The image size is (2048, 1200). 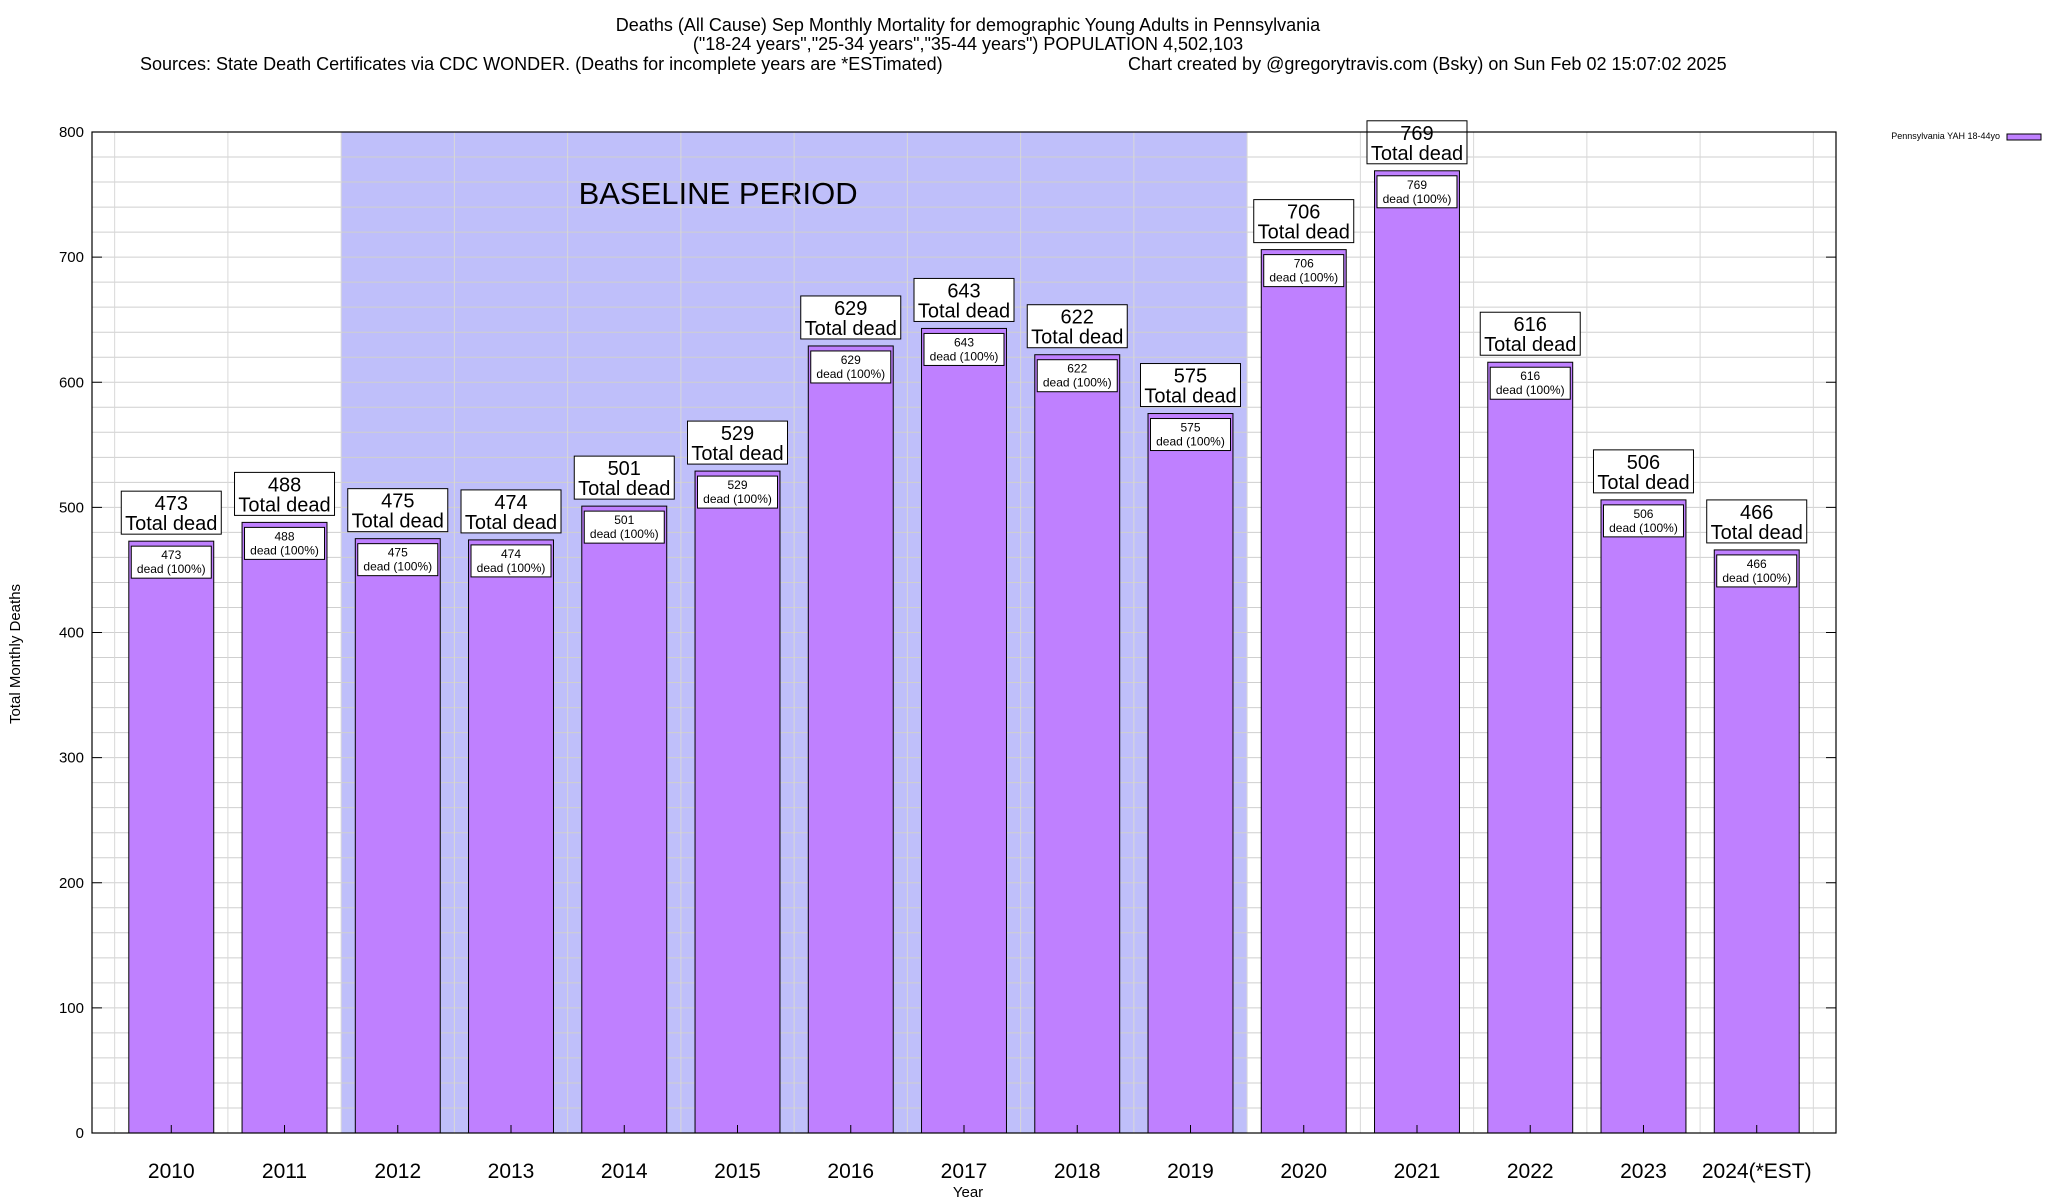 I want to click on segment-value-label: 622, so click(x=1077, y=369).